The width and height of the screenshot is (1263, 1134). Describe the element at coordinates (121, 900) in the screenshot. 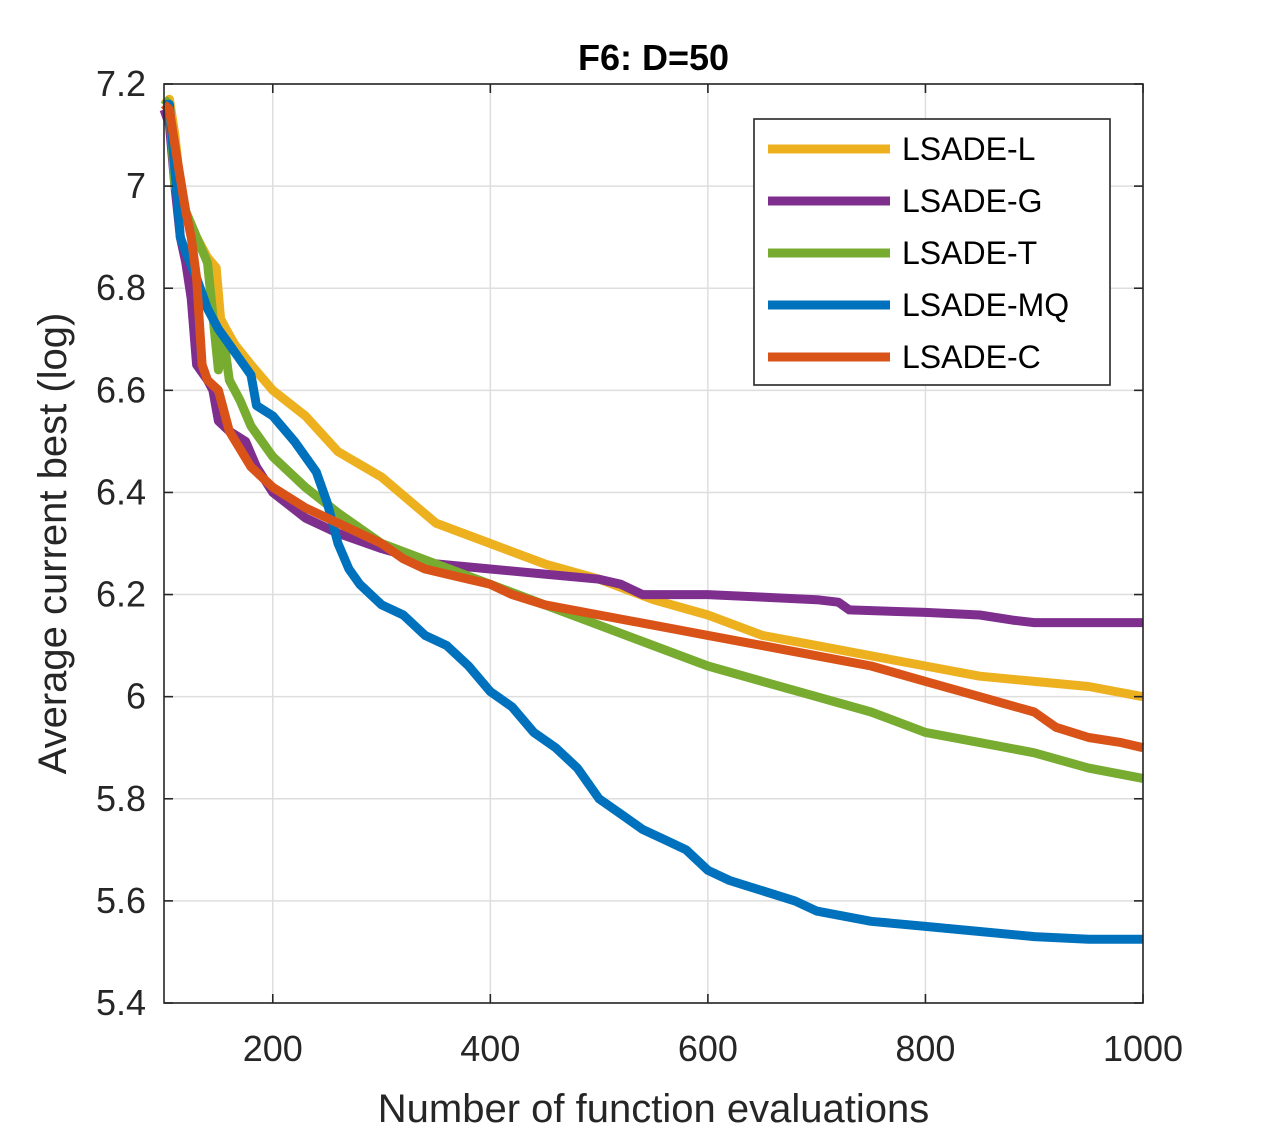

I see `y-tick-label: 5.6` at that location.